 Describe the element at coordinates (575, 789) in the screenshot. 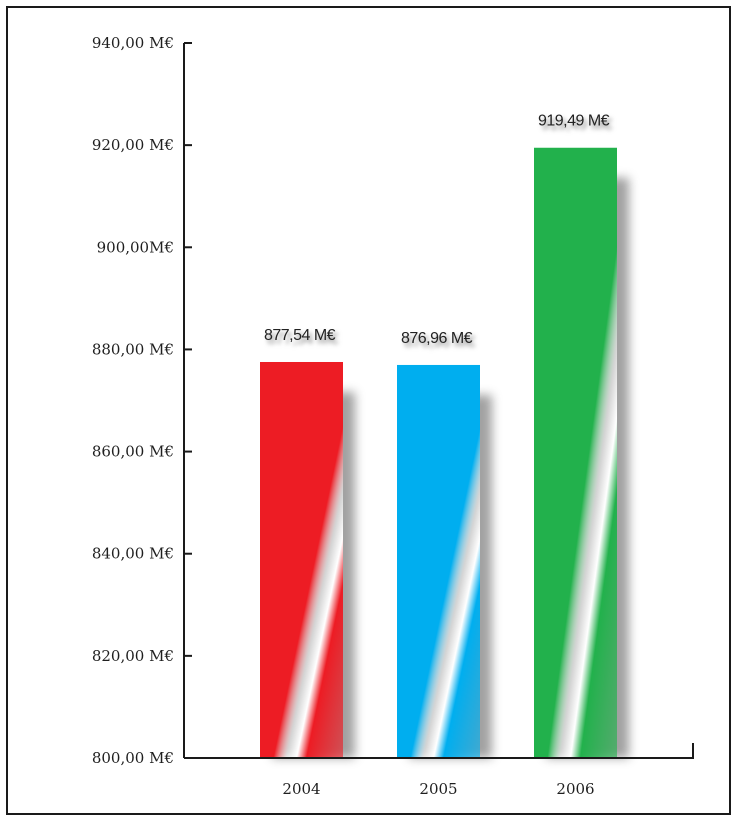

I see `x-category-label: 2006` at that location.